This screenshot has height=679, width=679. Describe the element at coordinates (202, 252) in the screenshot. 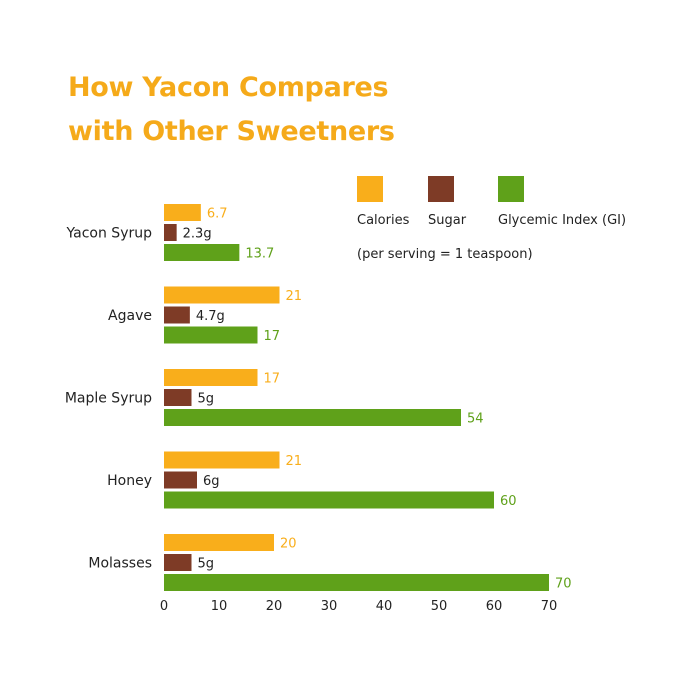

I see `bar-glycemic-index-gi-yacon-syrup` at that location.